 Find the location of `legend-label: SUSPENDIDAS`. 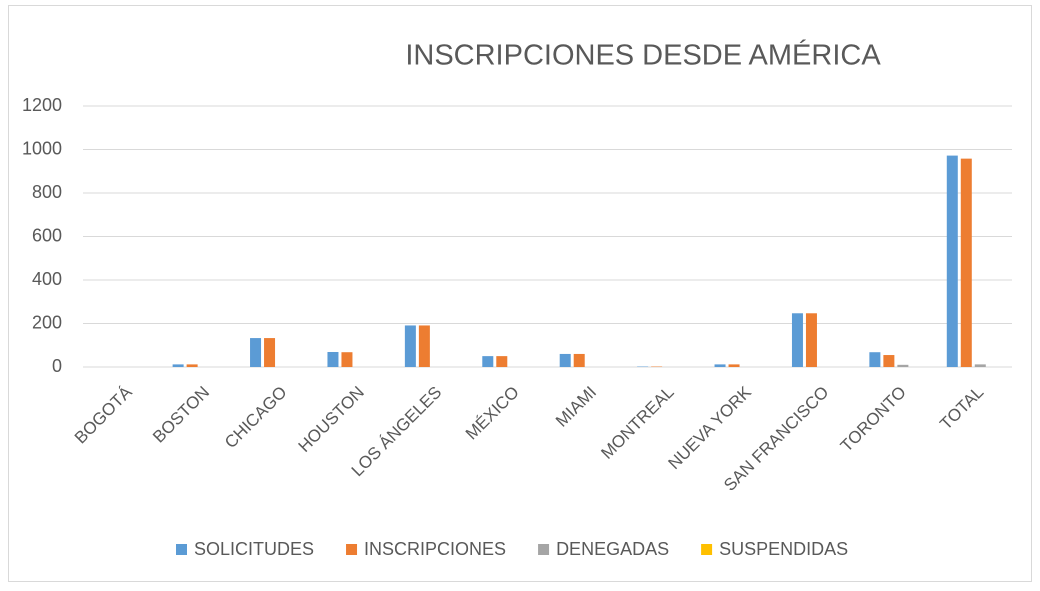

legend-label: SUSPENDIDAS is located at coordinates (783, 549).